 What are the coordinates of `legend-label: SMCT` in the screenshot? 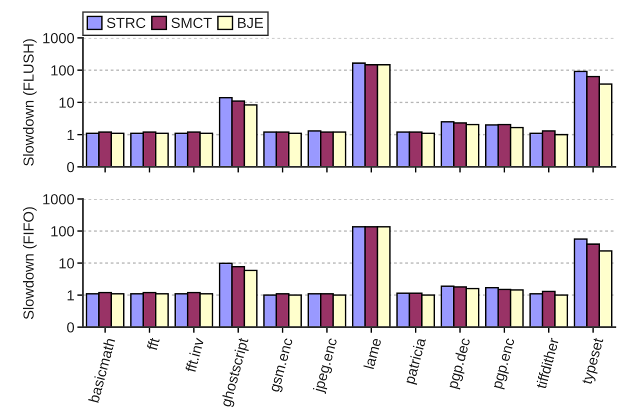 It's located at (191, 23).